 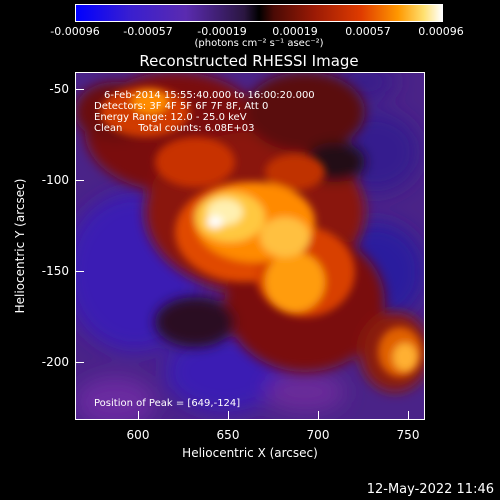 What do you see at coordinates (295, 31) in the screenshot?
I see `colorbar-tick-label: 0.00019` at bounding box center [295, 31].